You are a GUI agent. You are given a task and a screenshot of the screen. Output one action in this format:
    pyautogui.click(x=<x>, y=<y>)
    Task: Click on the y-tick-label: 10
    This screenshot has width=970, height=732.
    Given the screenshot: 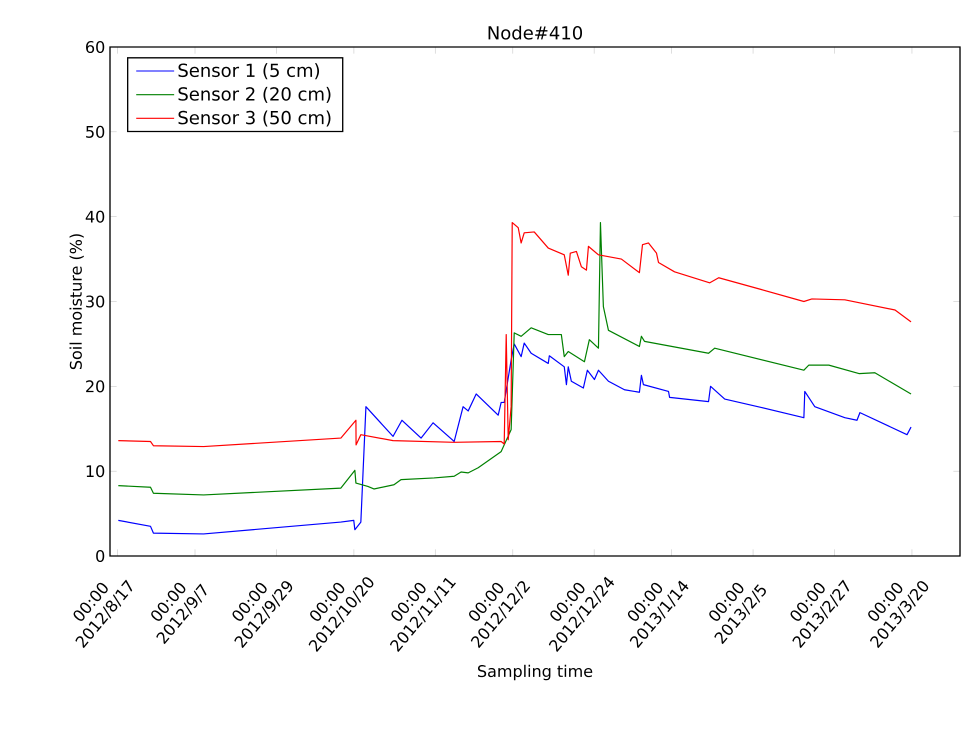 What is the action you would take?
    pyautogui.click(x=95, y=471)
    